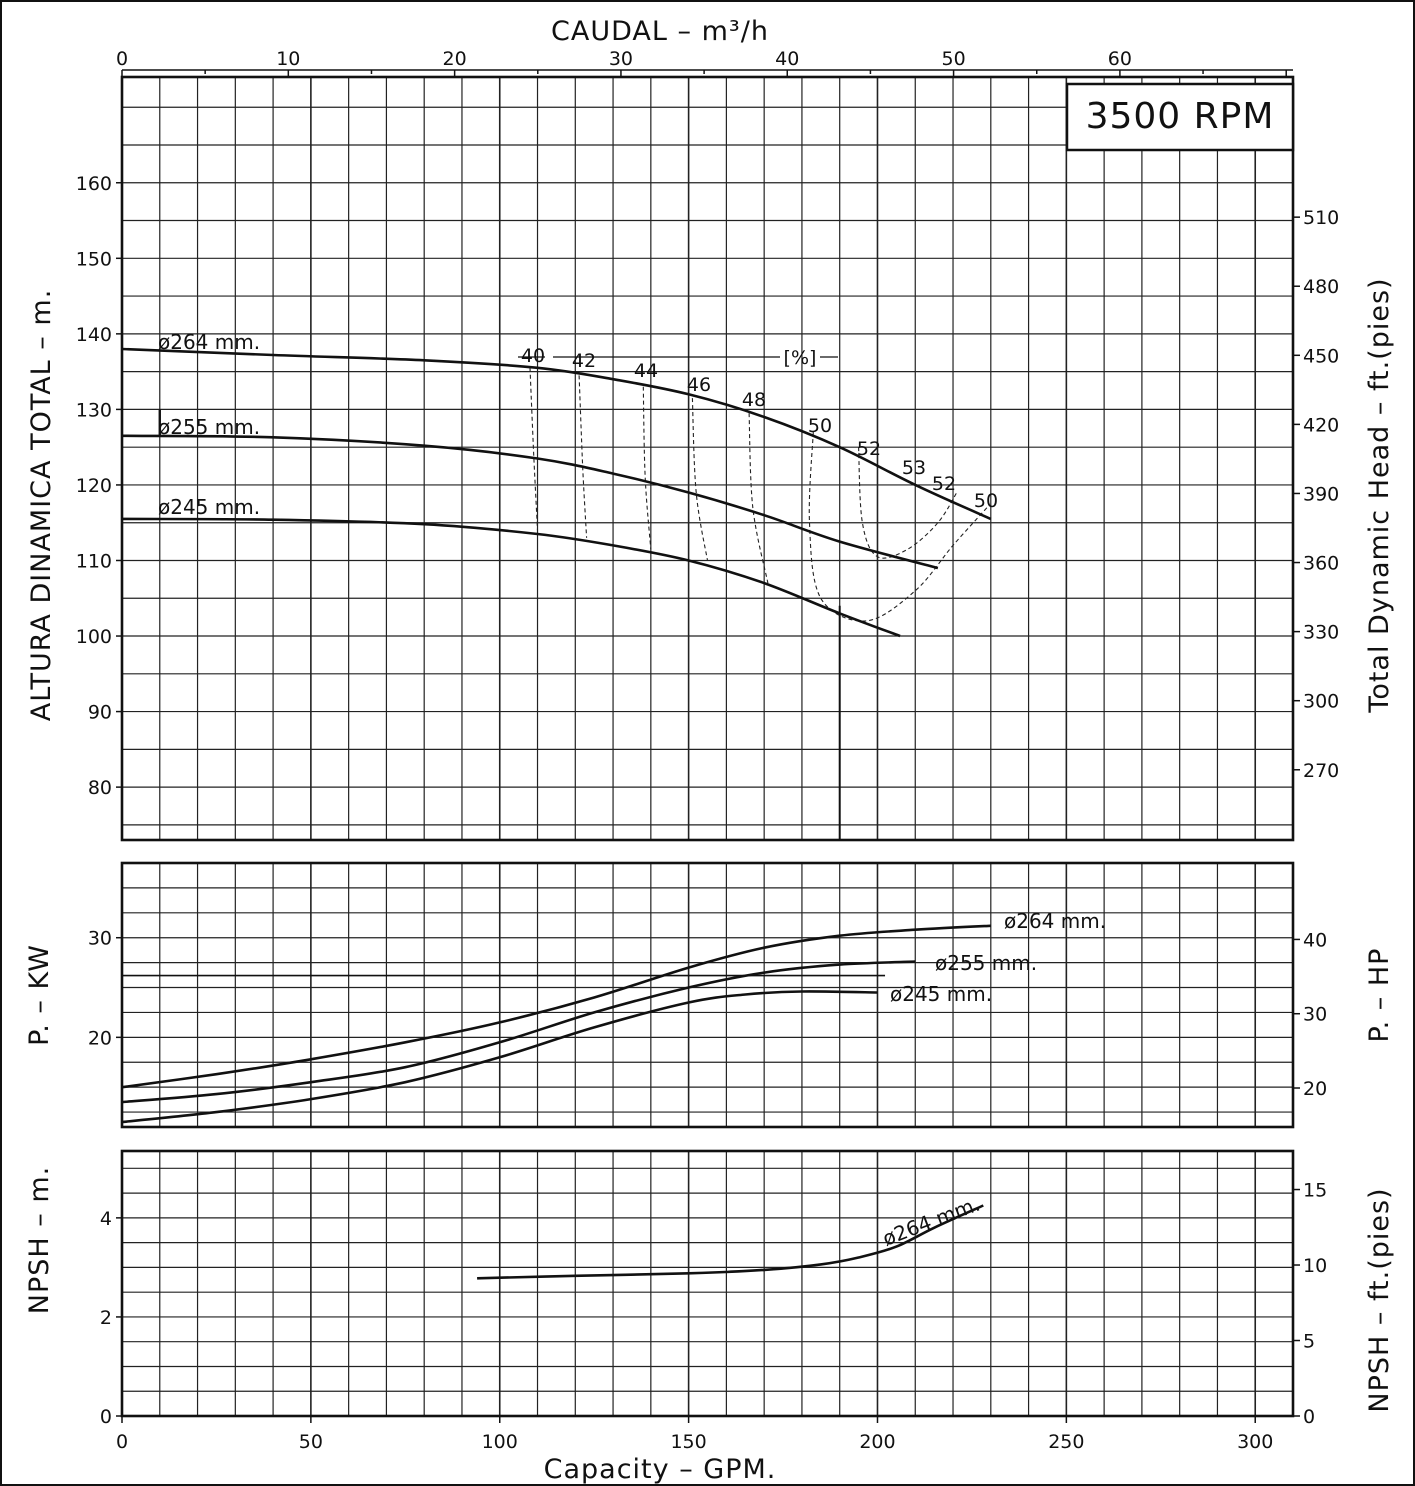 The width and height of the screenshot is (1415, 1486). I want to click on rpm-label: 3500 RPM, so click(1180, 116).